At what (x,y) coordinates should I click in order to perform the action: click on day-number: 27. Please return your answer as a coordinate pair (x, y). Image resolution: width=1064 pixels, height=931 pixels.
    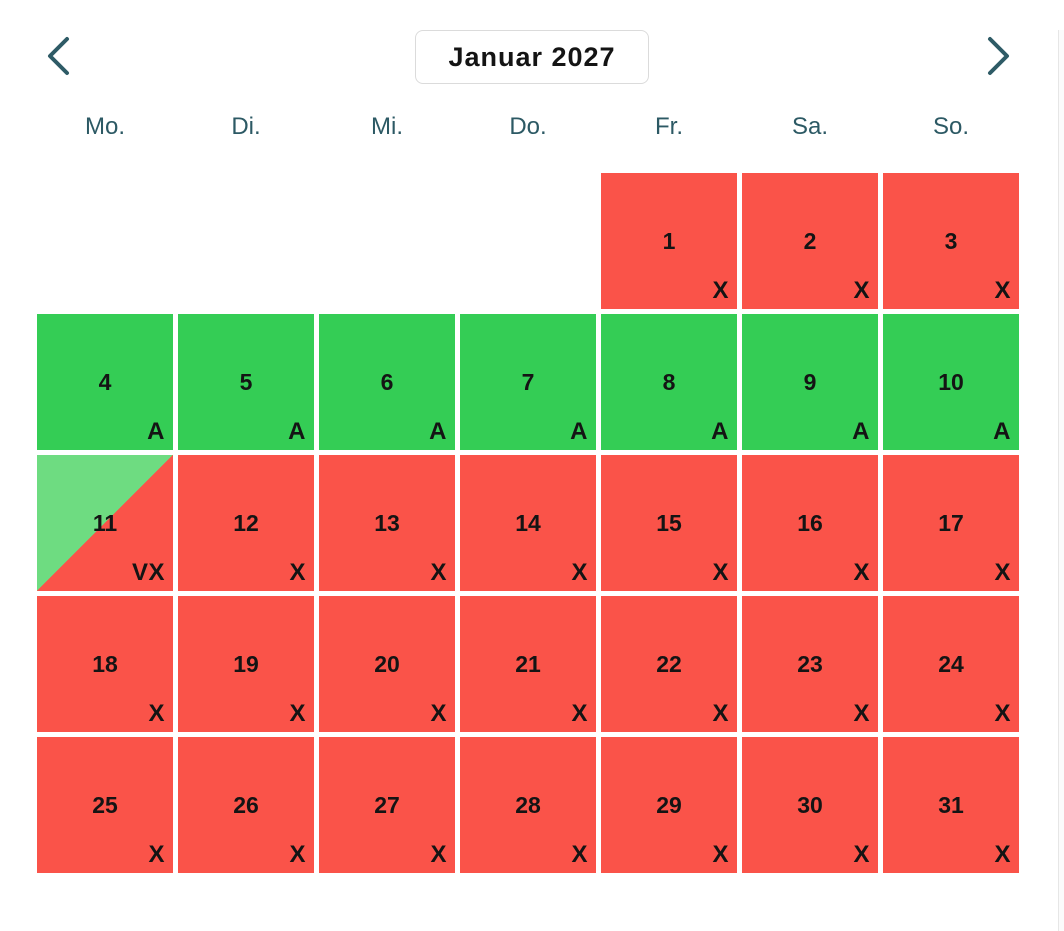
    Looking at the image, I should click on (387, 804).